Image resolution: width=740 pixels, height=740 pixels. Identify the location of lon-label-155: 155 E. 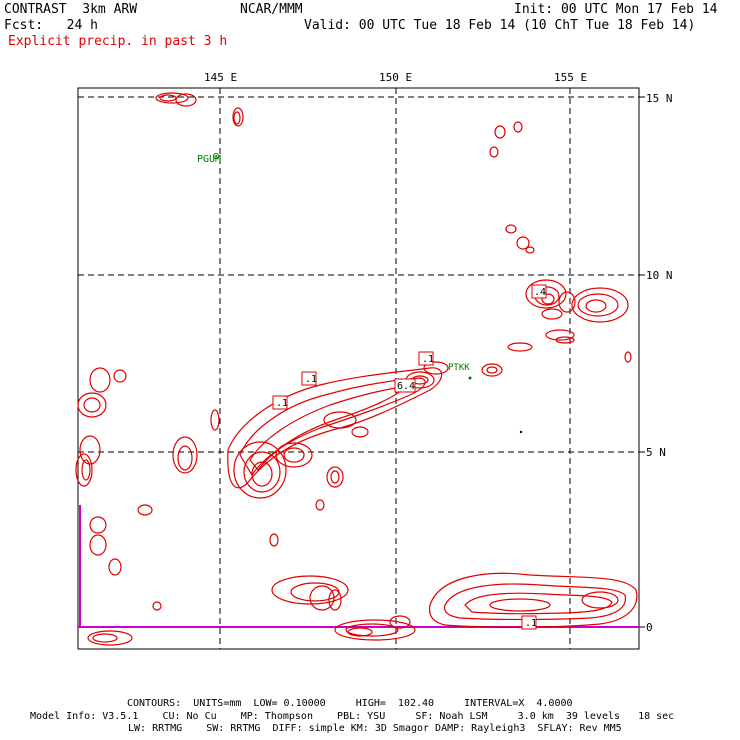
(571, 77).